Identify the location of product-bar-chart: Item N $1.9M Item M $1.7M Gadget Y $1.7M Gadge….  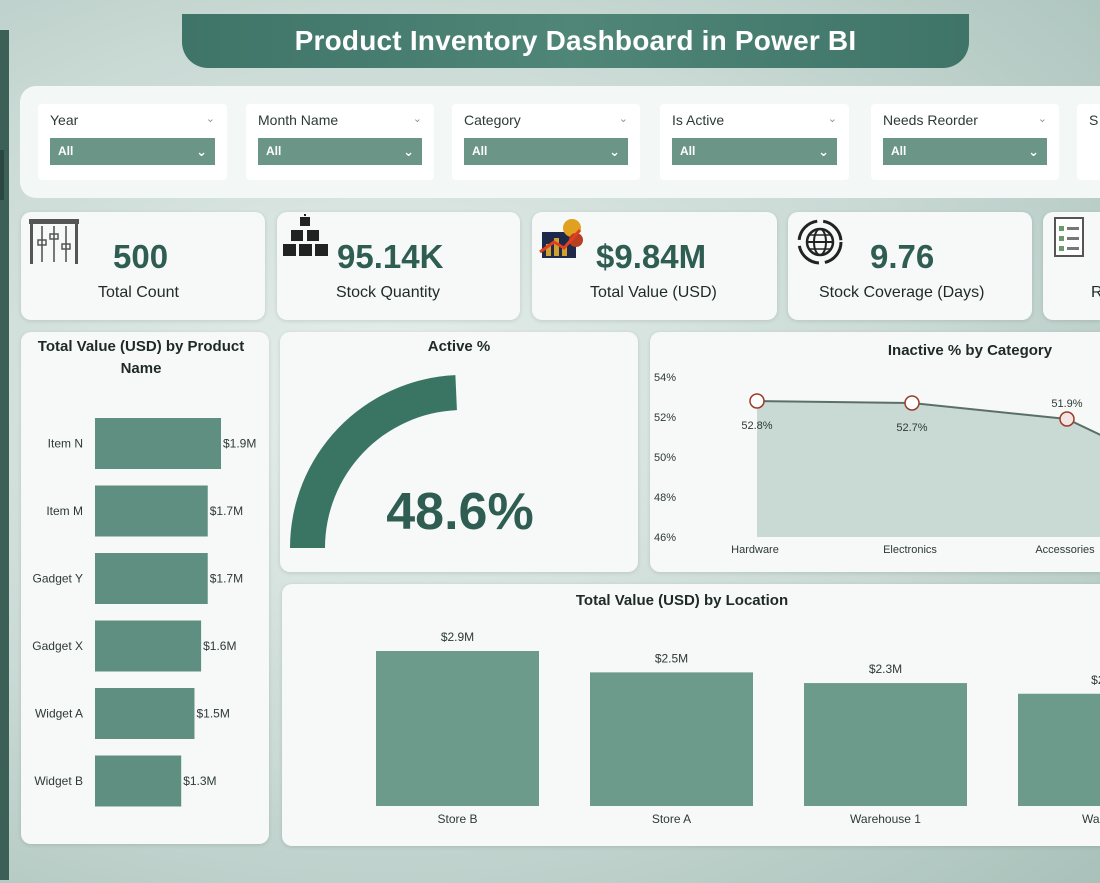
(144, 612).